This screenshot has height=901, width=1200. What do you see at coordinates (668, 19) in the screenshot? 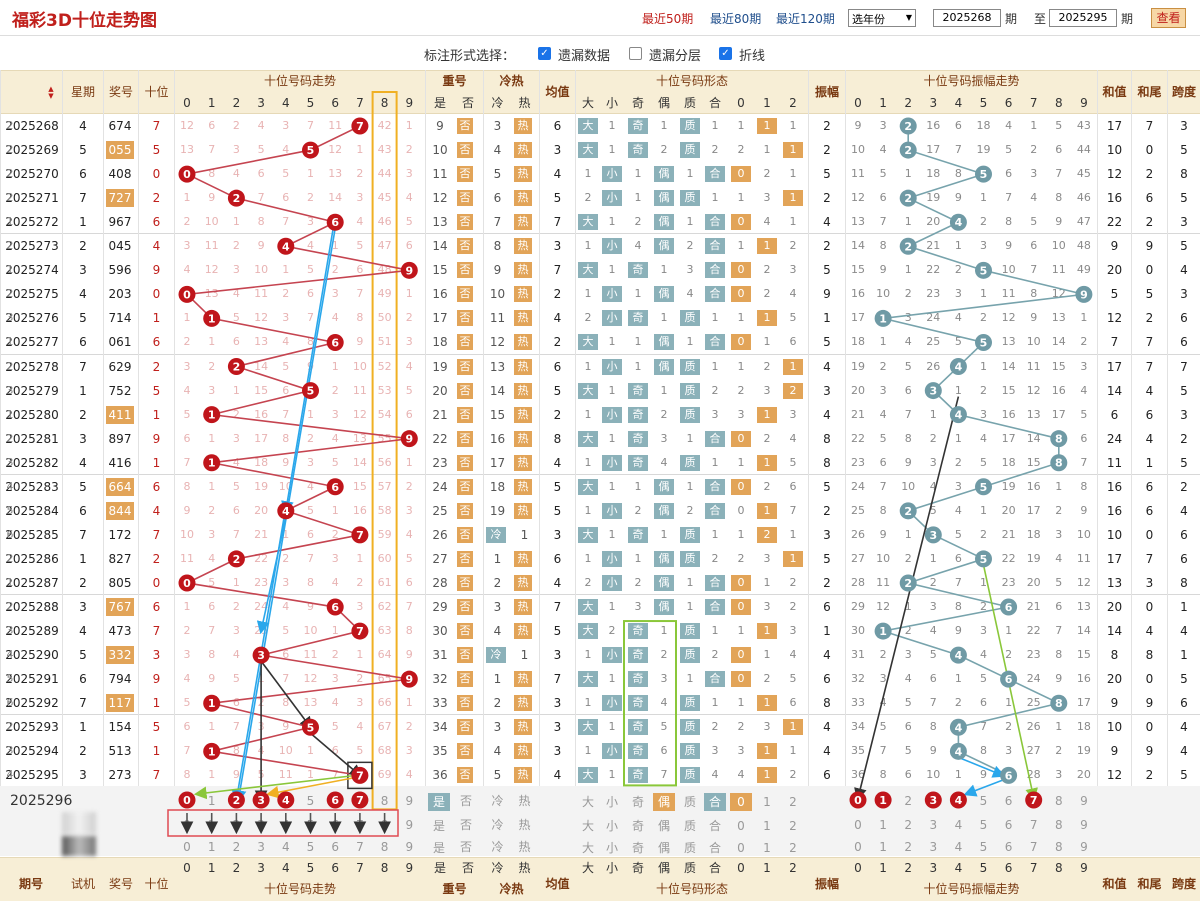
I see `range-50-link: 最近50期` at bounding box center [668, 19].